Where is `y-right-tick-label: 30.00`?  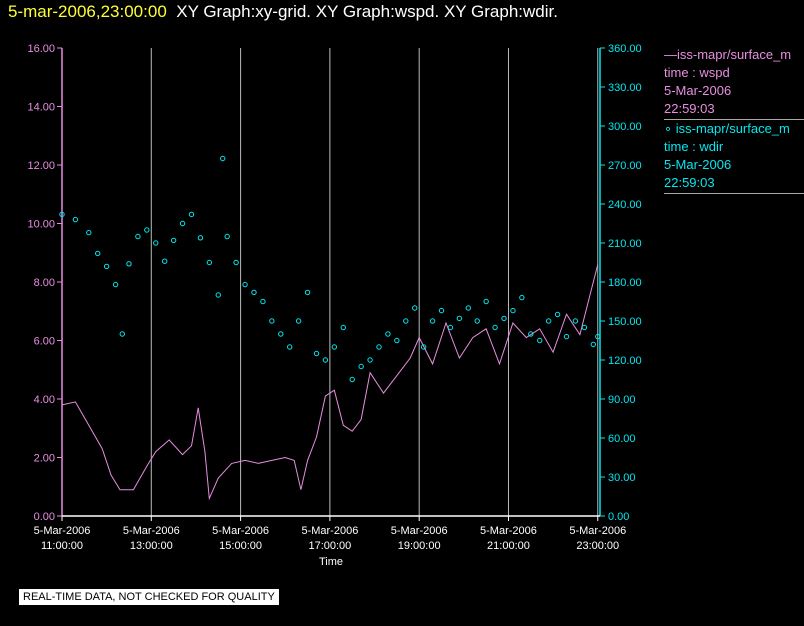 y-right-tick-label: 30.00 is located at coordinates (622, 478).